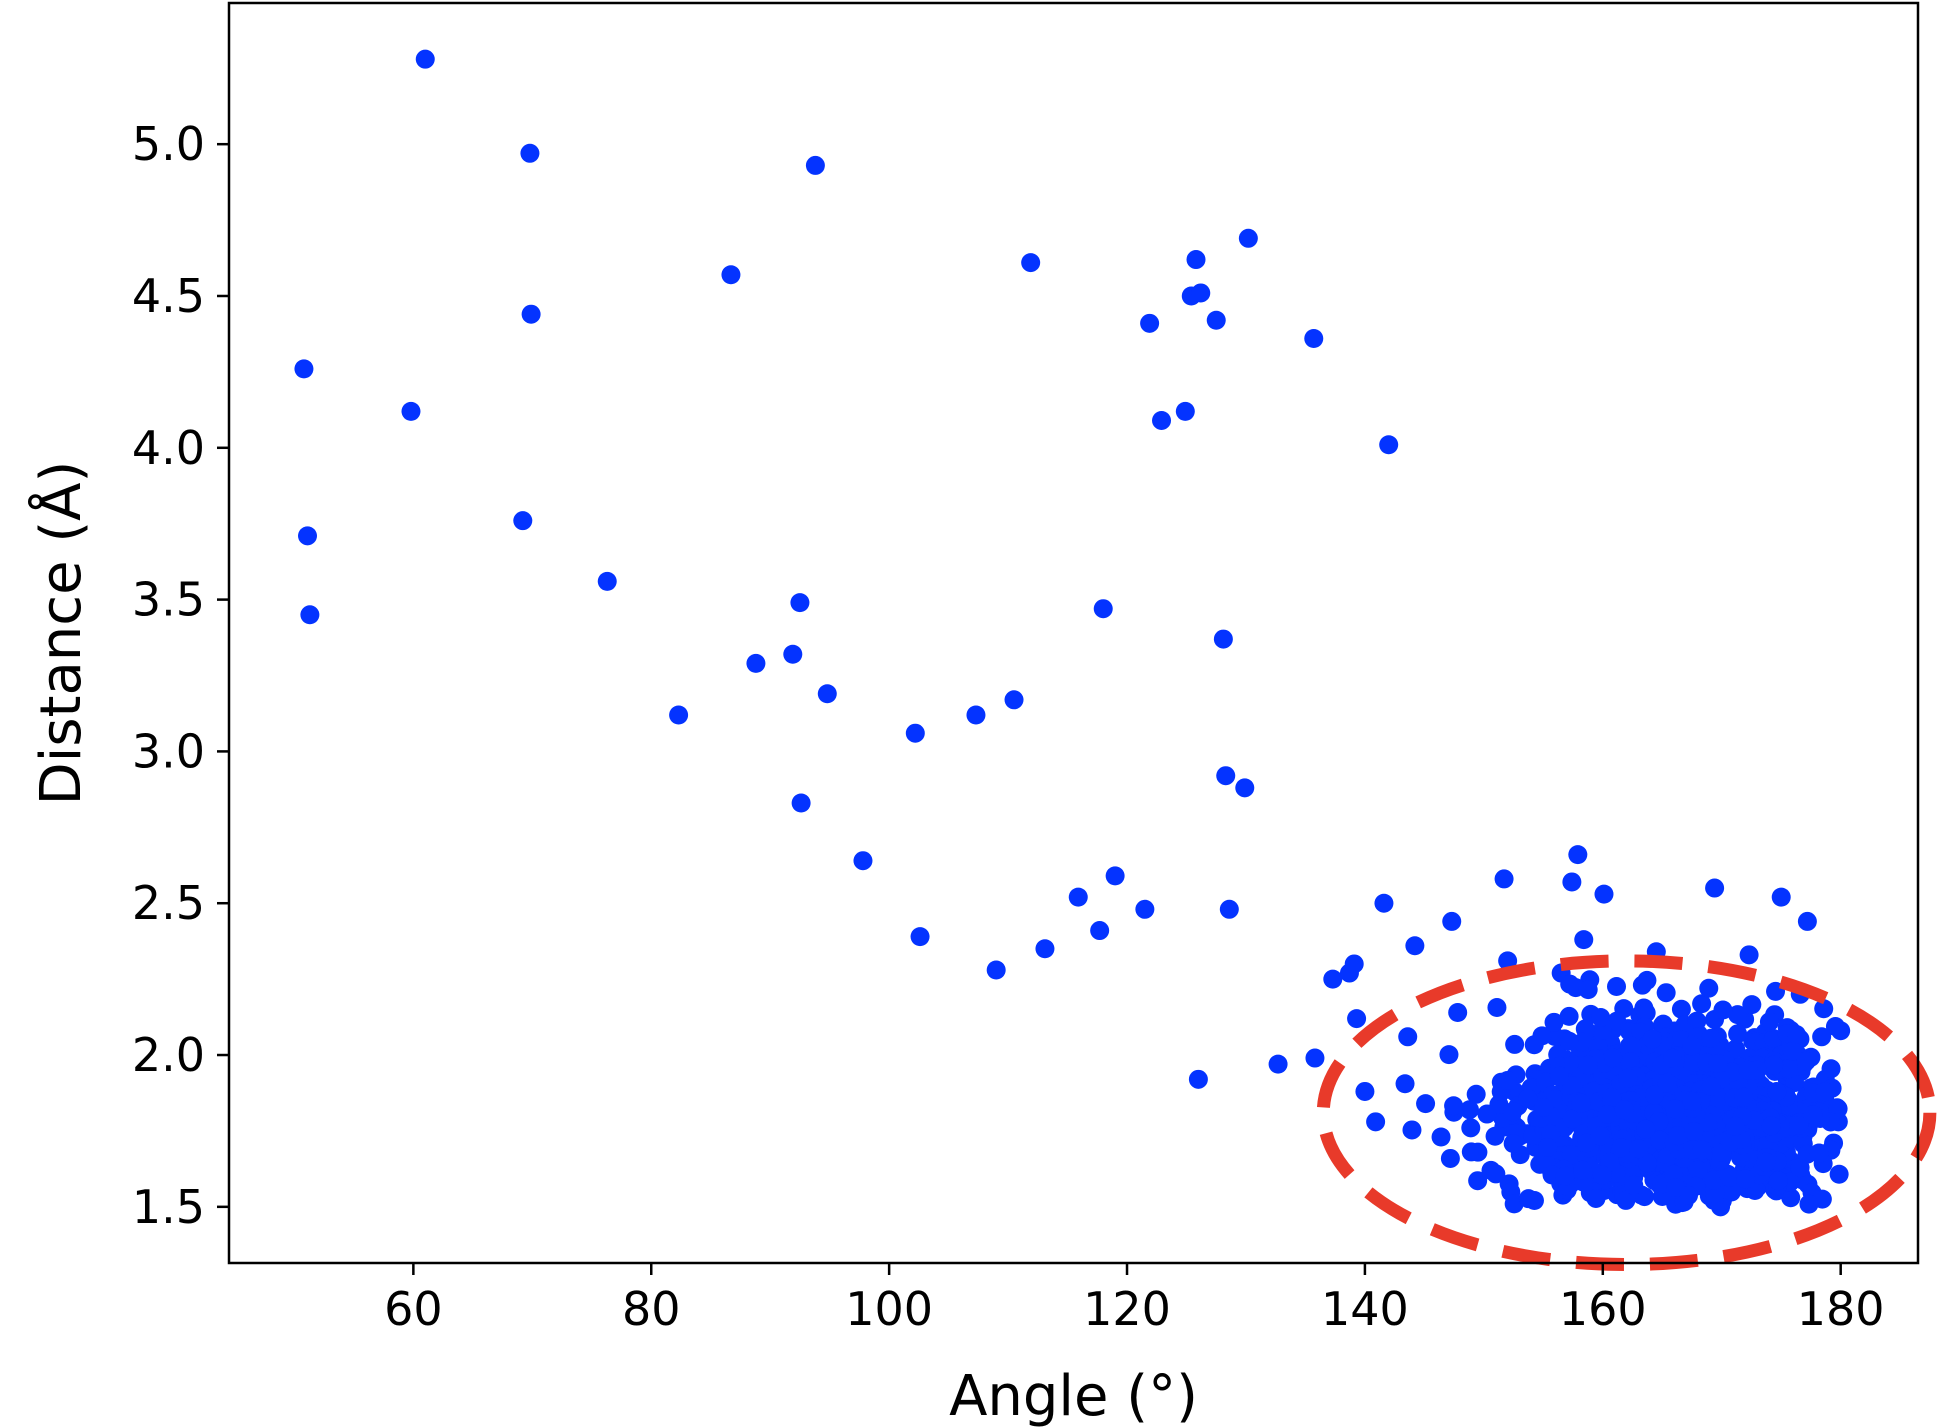 The width and height of the screenshot is (1944, 1428). Describe the element at coordinates (651, 1309) in the screenshot. I see `x-tick-label: 80` at that location.